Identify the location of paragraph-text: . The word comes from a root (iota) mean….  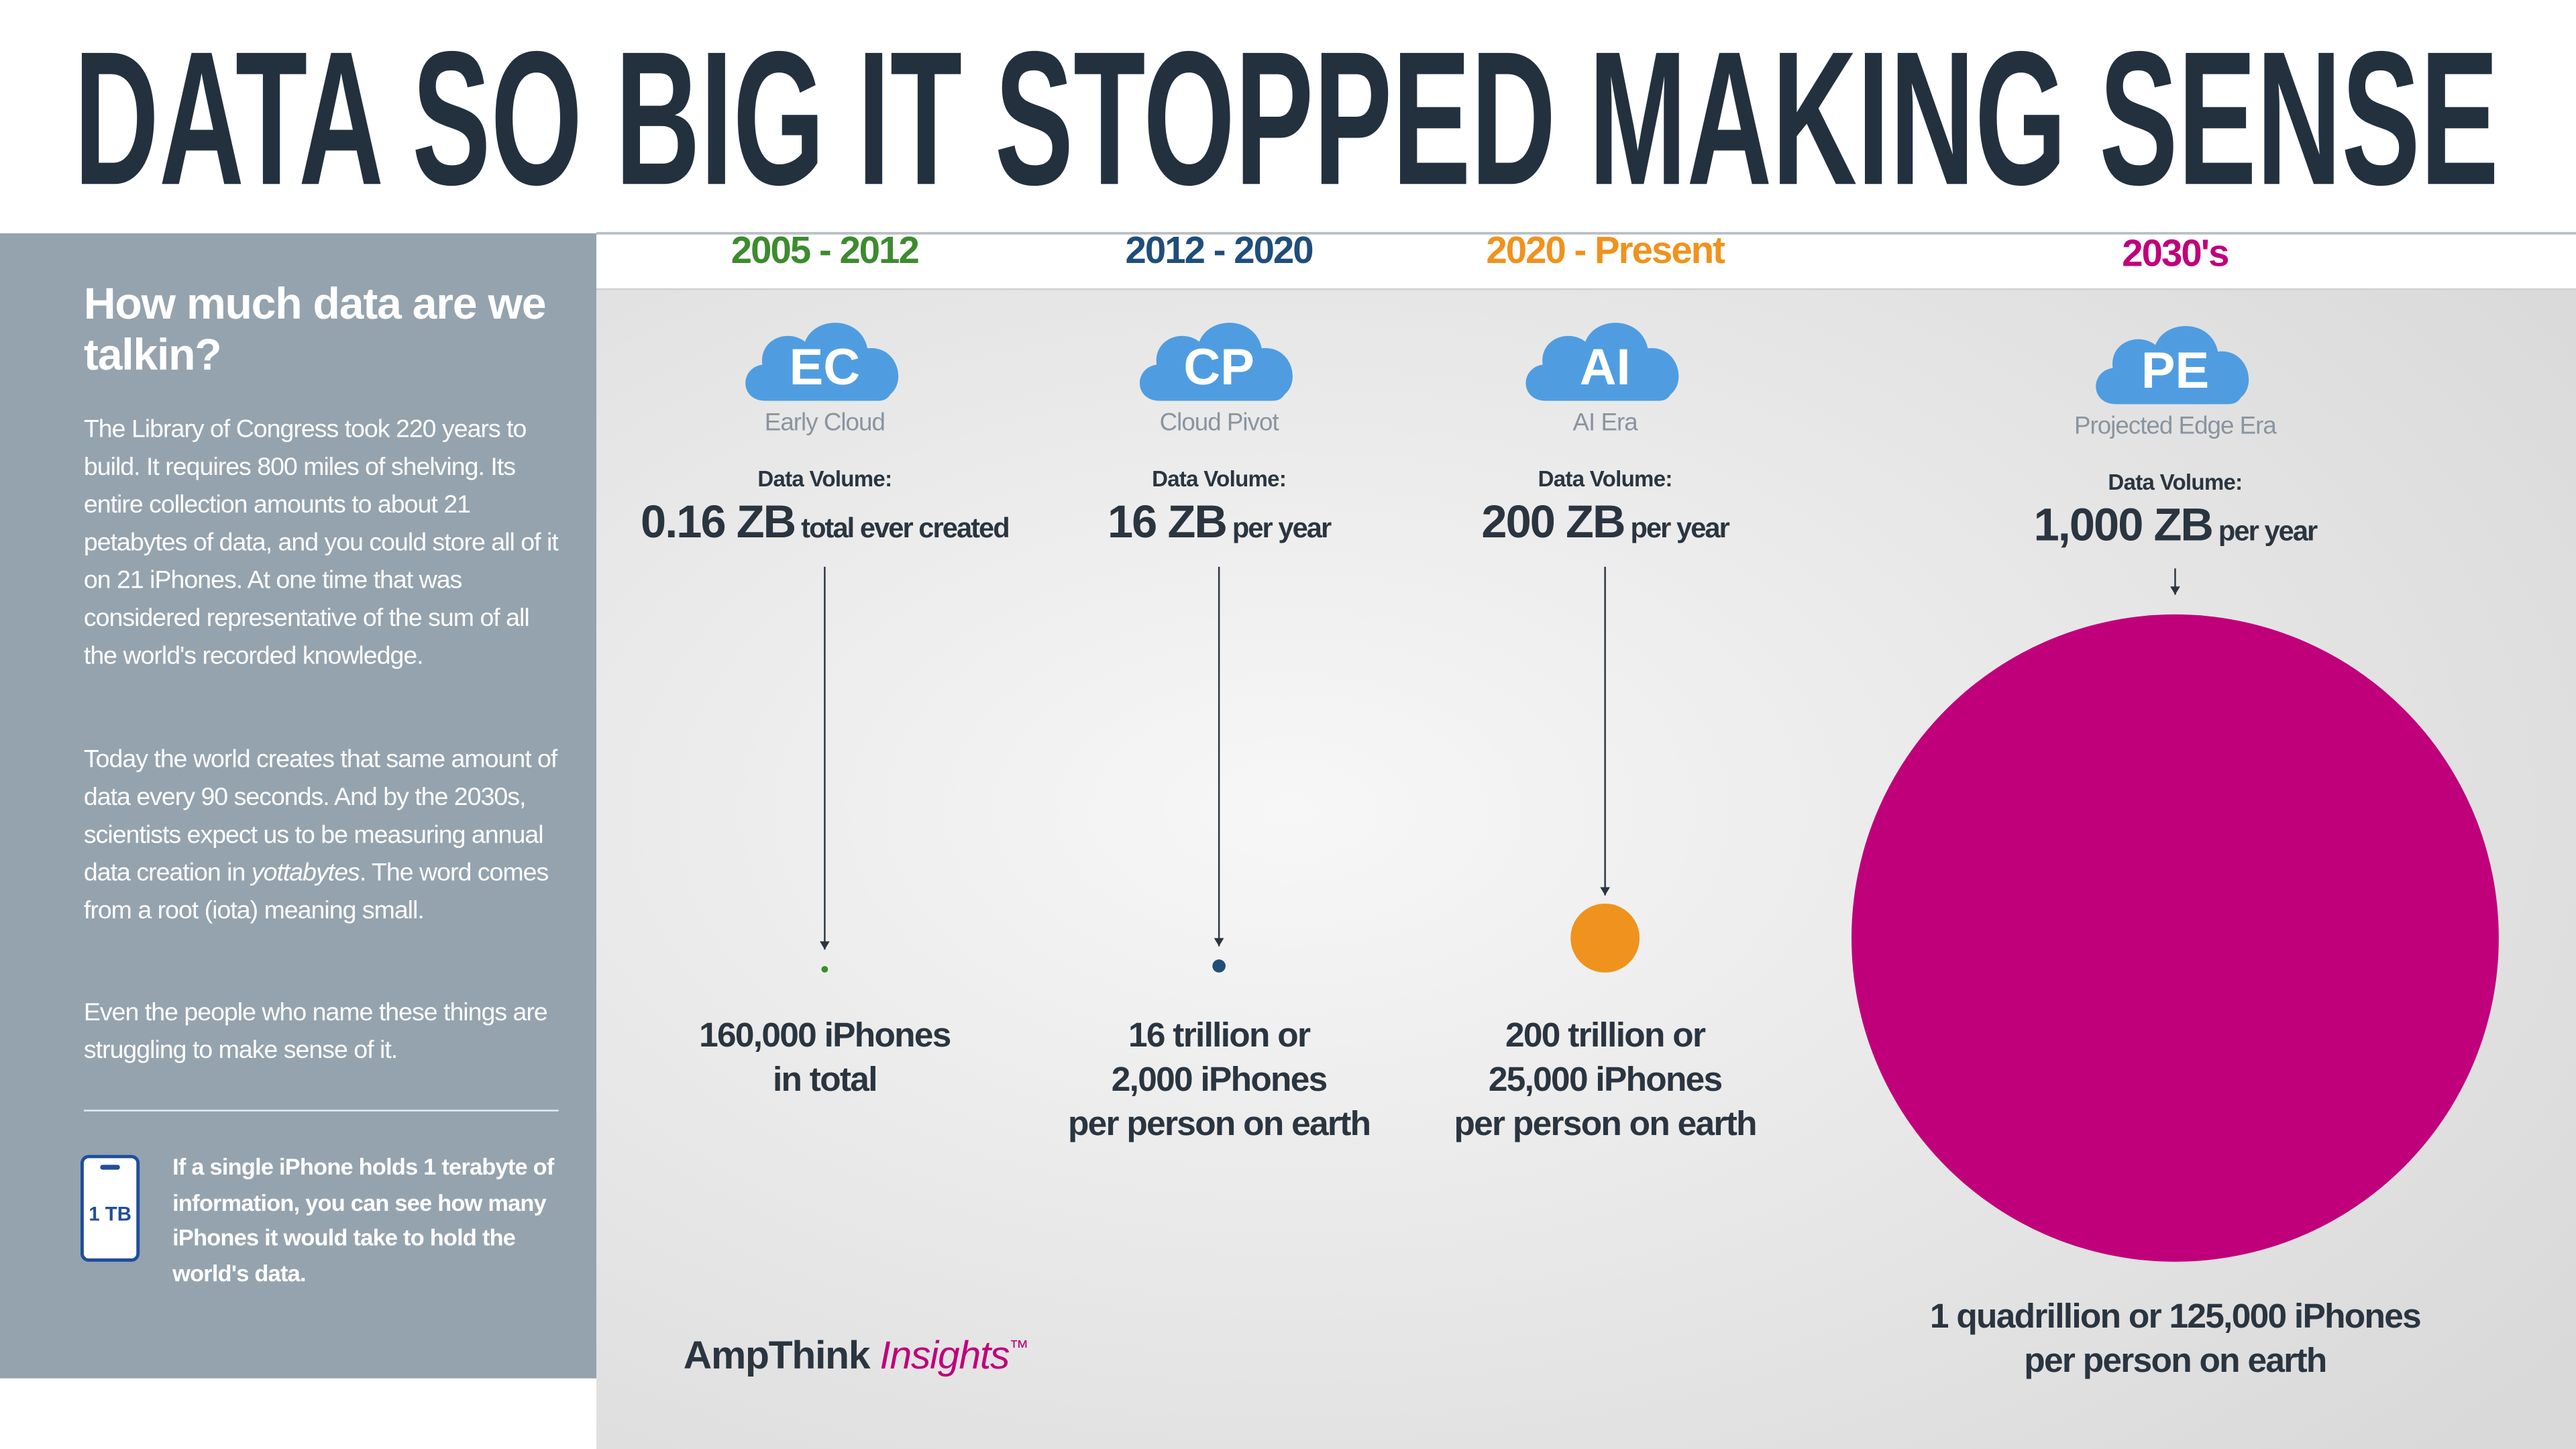
(316, 892).